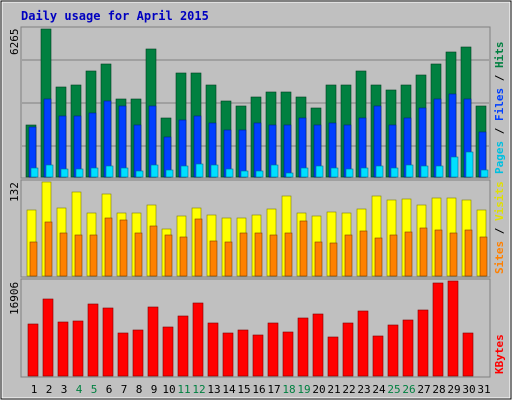 The height and width of the screenshot is (400, 512). Describe the element at coordinates (453, 389) in the screenshot. I see `day-label-29: 29` at that location.